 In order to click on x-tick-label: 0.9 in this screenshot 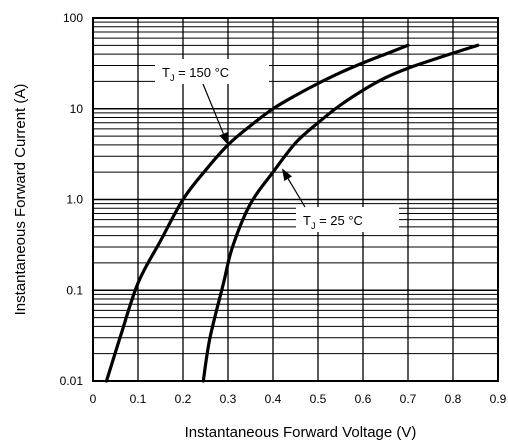, I will do `click(498, 399)`.